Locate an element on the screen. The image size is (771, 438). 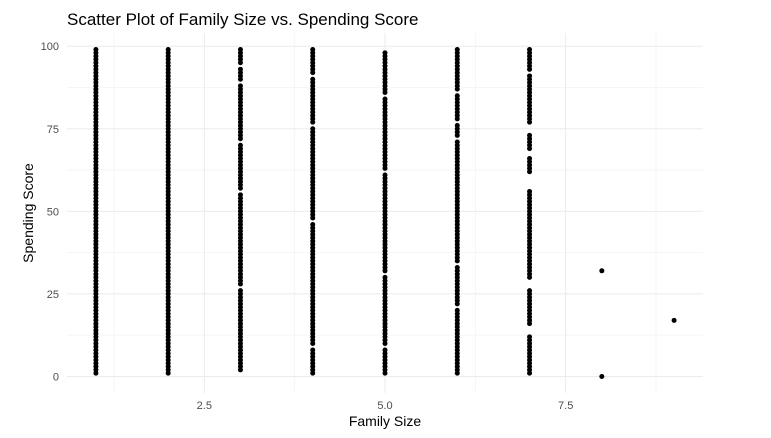
y-tick-label: 0 is located at coordinates (56, 377).